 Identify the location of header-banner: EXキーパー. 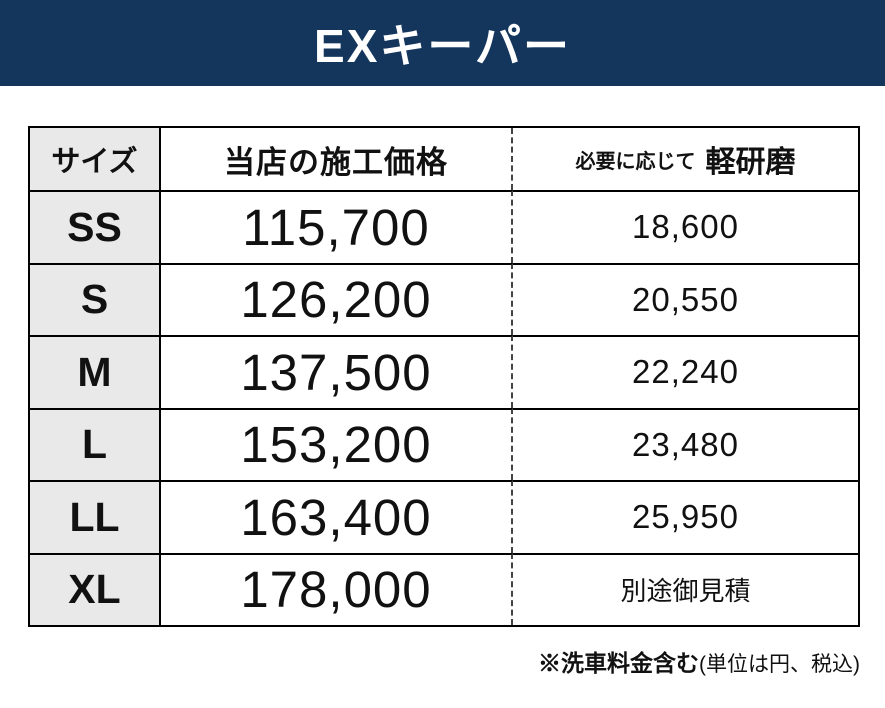
(442, 43).